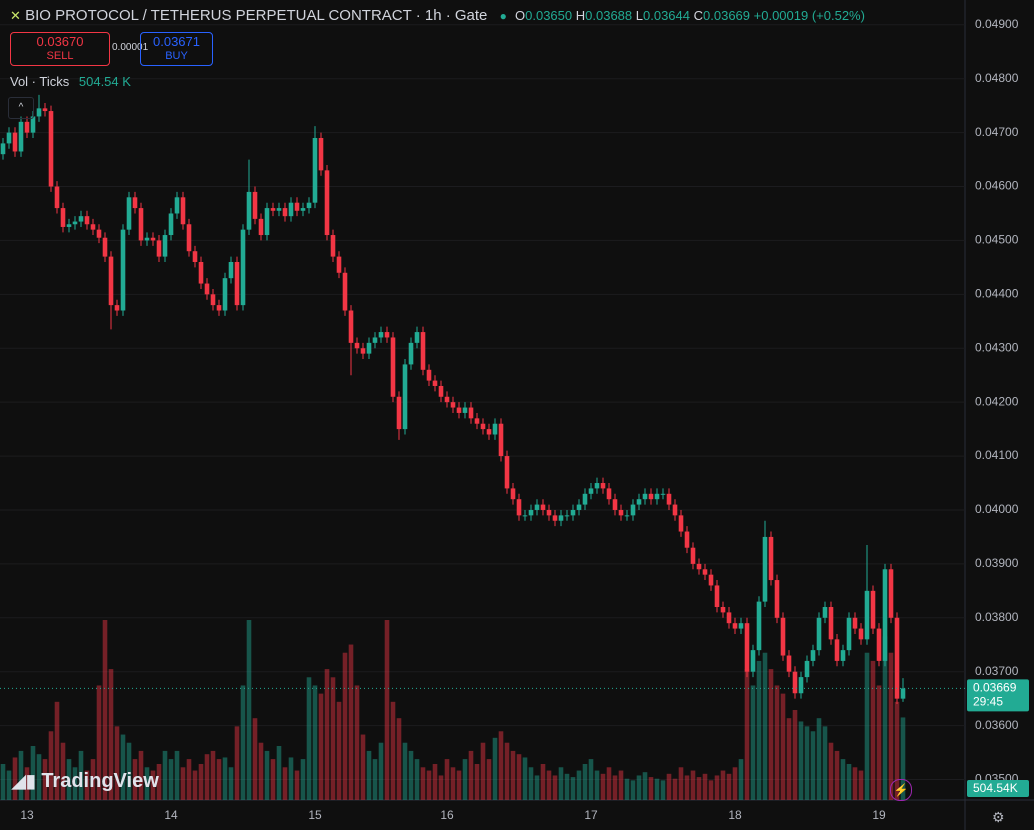 This screenshot has height=830, width=1034. Describe the element at coordinates (60, 56) in the screenshot. I see `sell-label: SELL` at that location.